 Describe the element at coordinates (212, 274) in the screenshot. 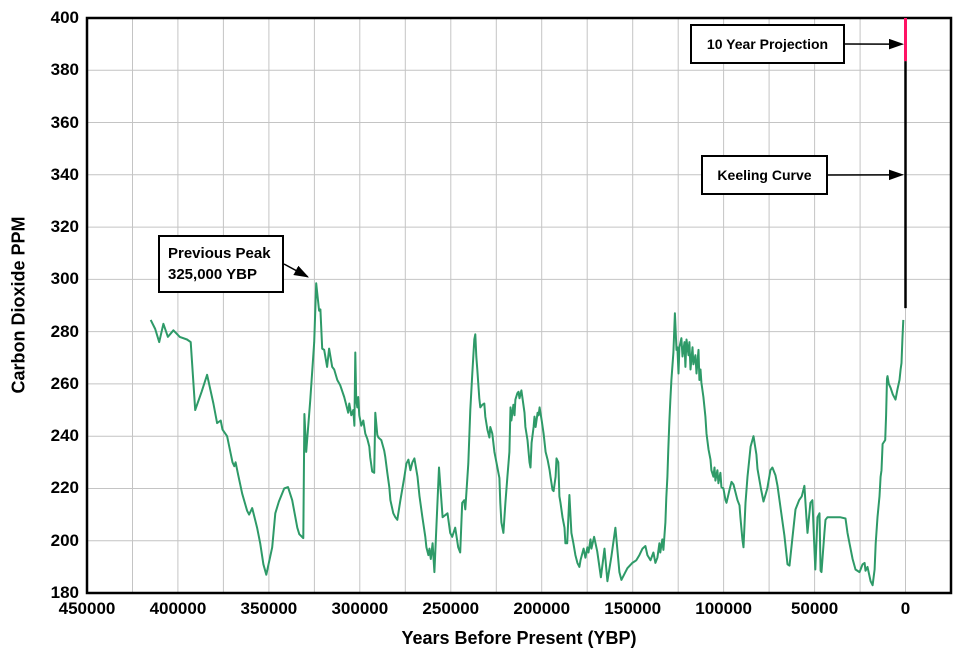

I see `annotation-text: 325,000 YBP` at that location.